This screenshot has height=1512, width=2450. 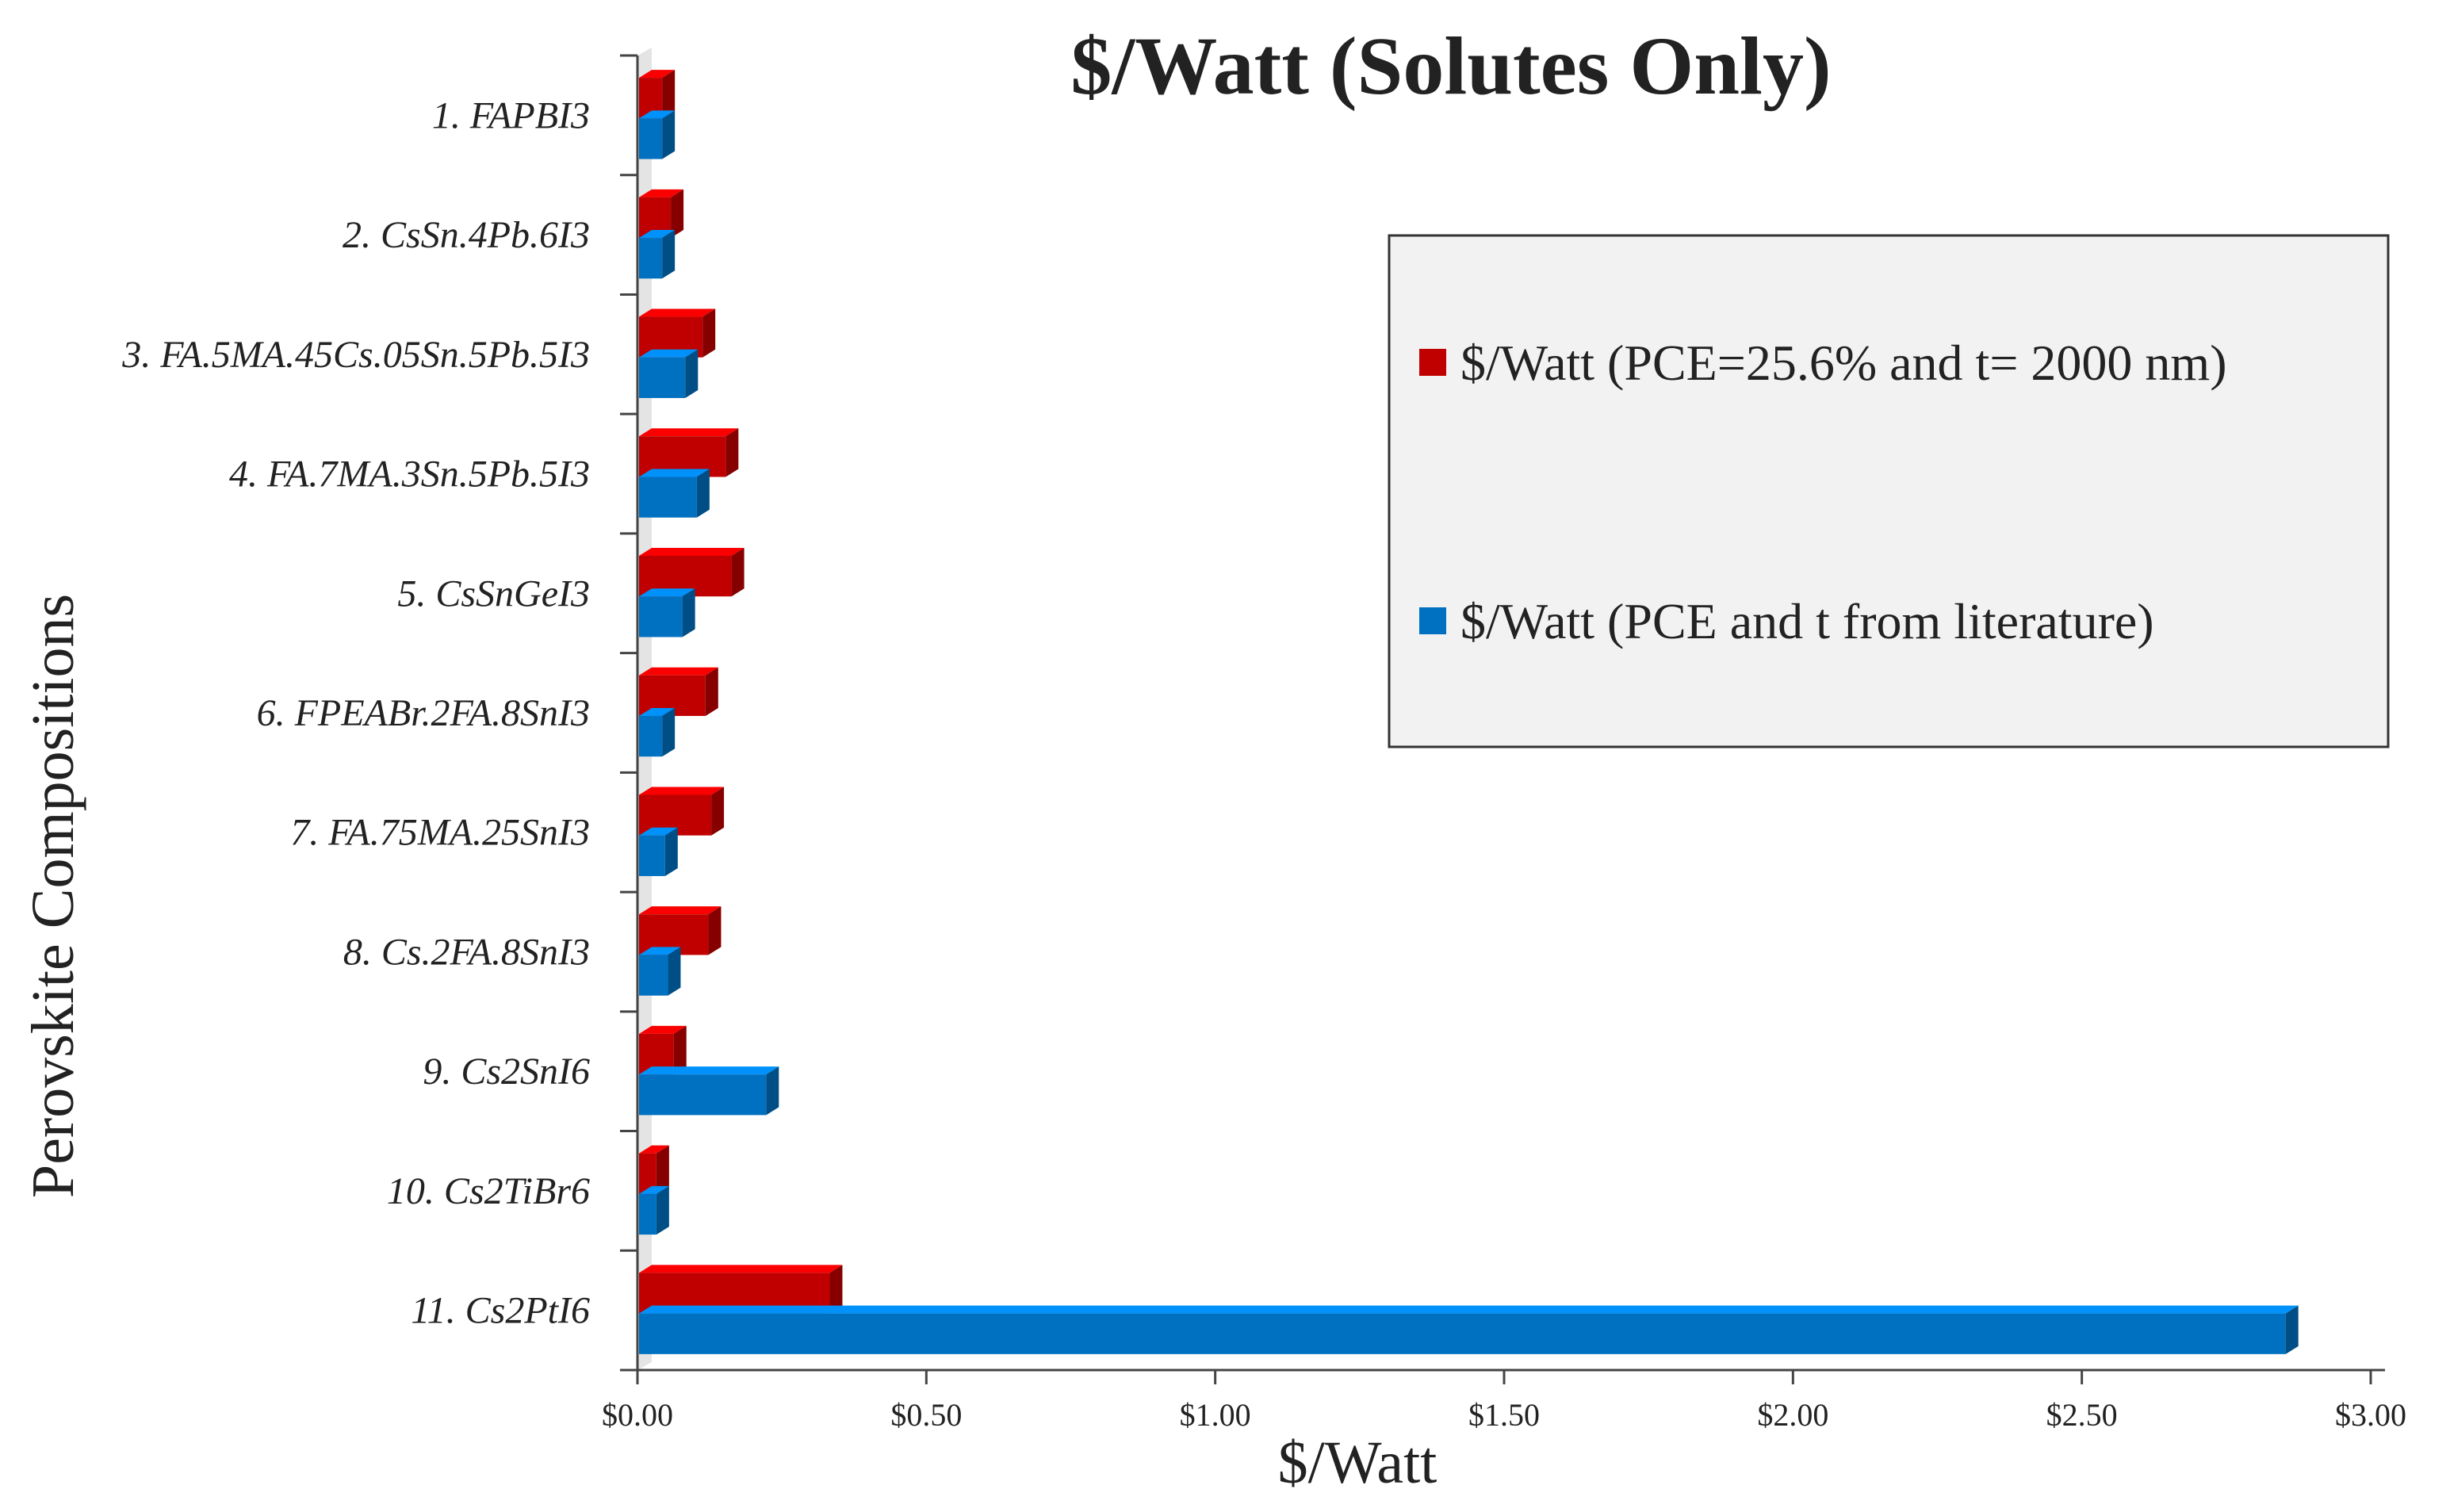 What do you see at coordinates (2082, 1415) in the screenshot?
I see `x-tick-label: $2.50` at bounding box center [2082, 1415].